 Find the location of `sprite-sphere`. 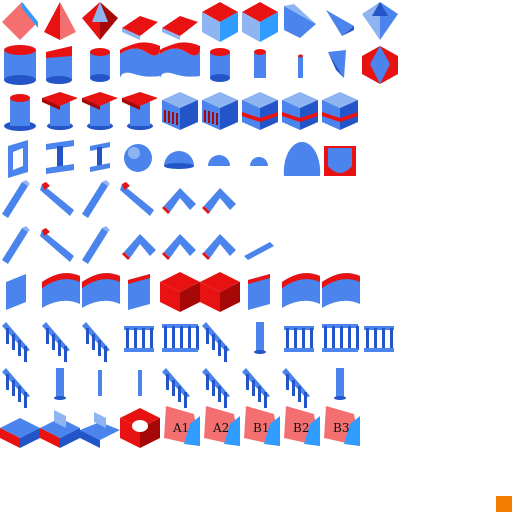

sprite-sphere is located at coordinates (138, 158).